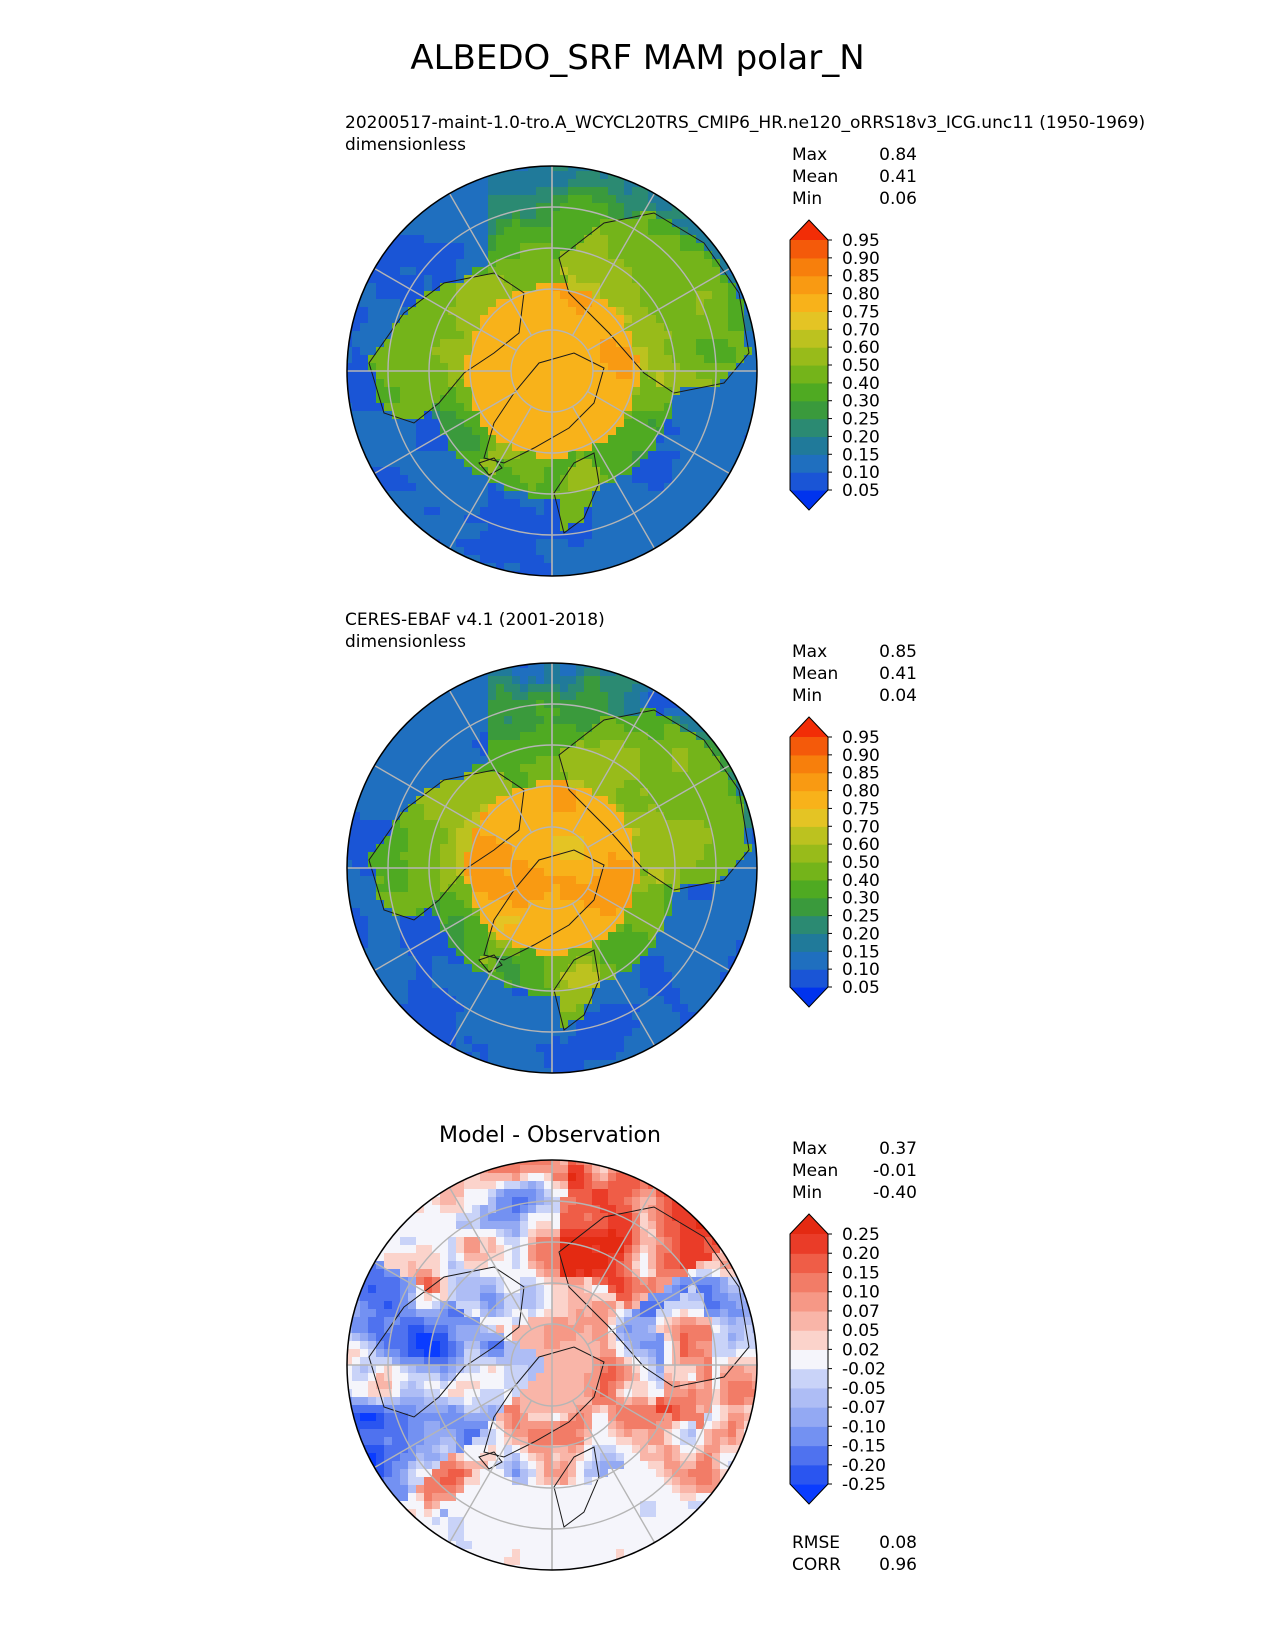 This screenshot has height=1650, width=1275. I want to click on colorbar-extend-max, so click(809, 727).